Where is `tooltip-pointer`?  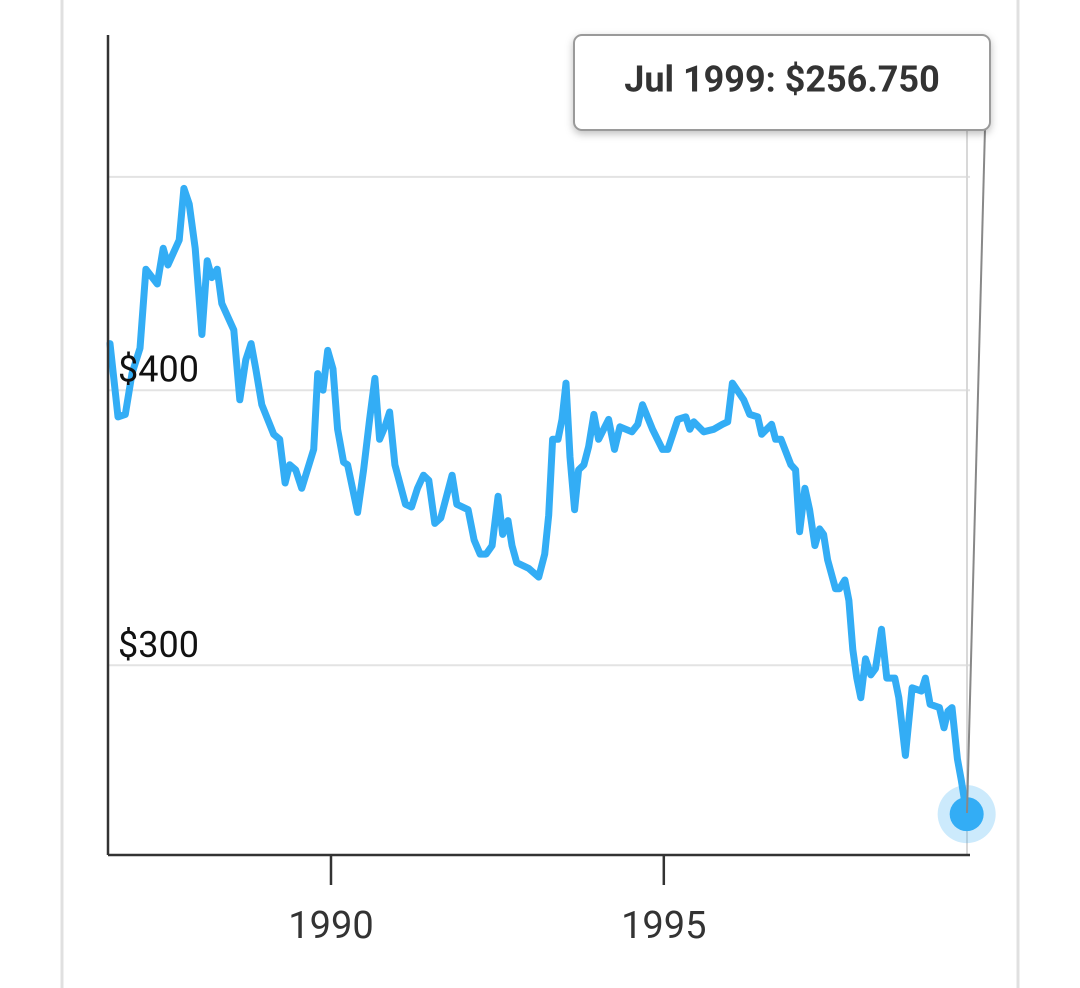
tooltip-pointer is located at coordinates (976, 470).